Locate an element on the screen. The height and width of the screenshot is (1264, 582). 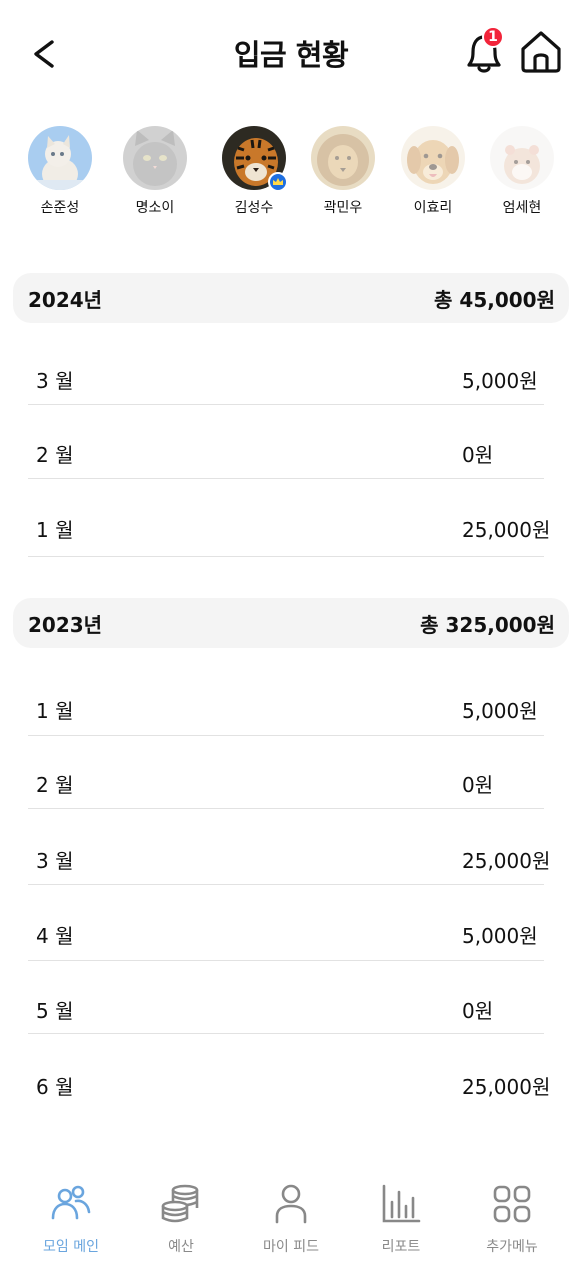
hamster-avatar-icon is located at coordinates (522, 158).